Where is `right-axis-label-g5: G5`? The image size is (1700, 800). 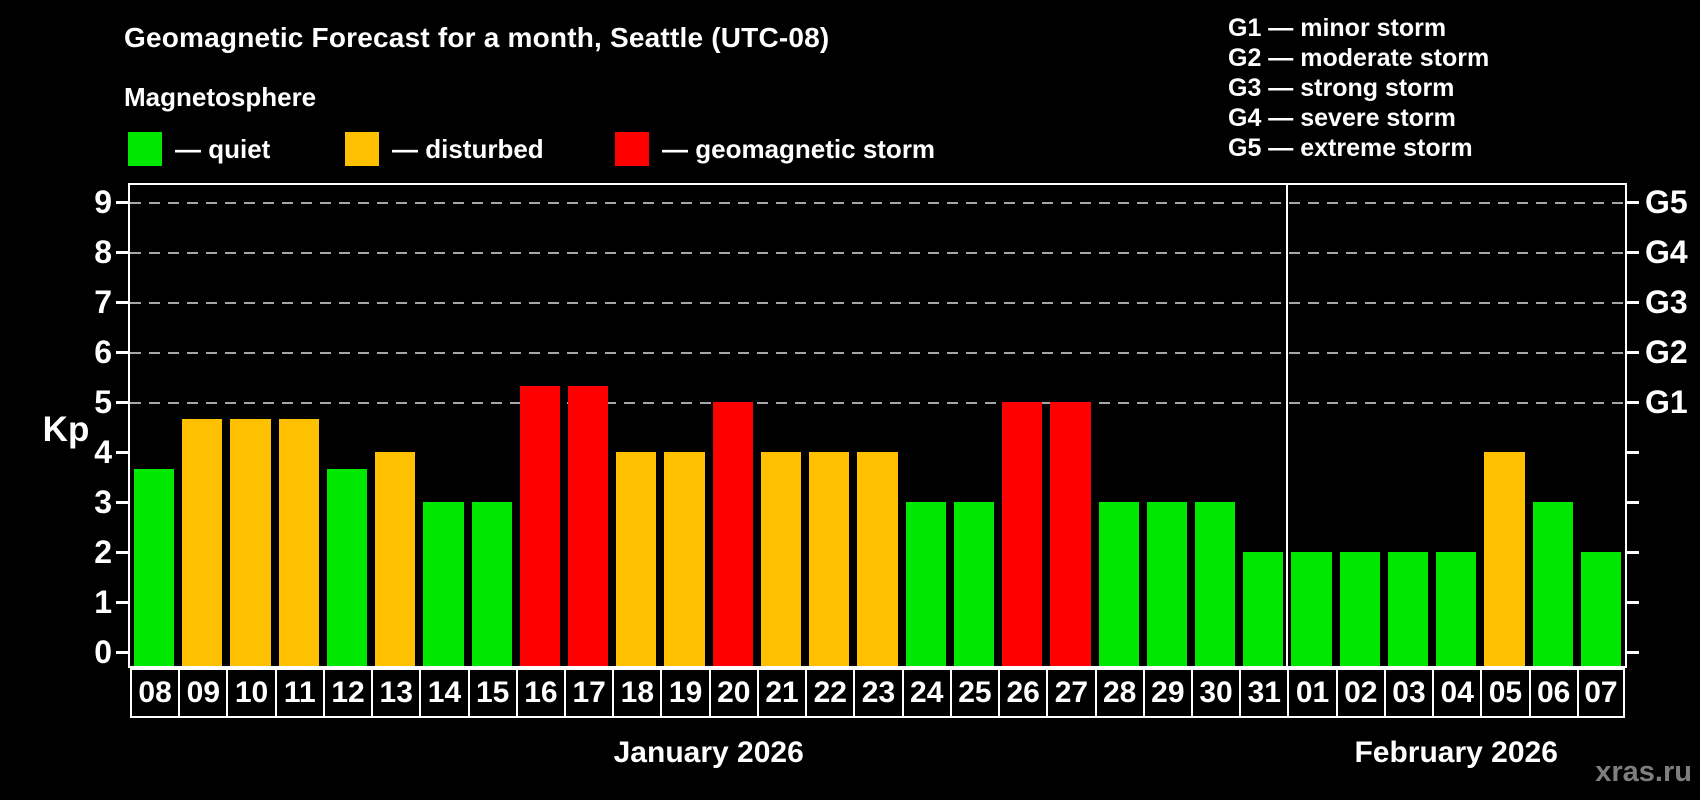 right-axis-label-g5: G5 is located at coordinates (1666, 202).